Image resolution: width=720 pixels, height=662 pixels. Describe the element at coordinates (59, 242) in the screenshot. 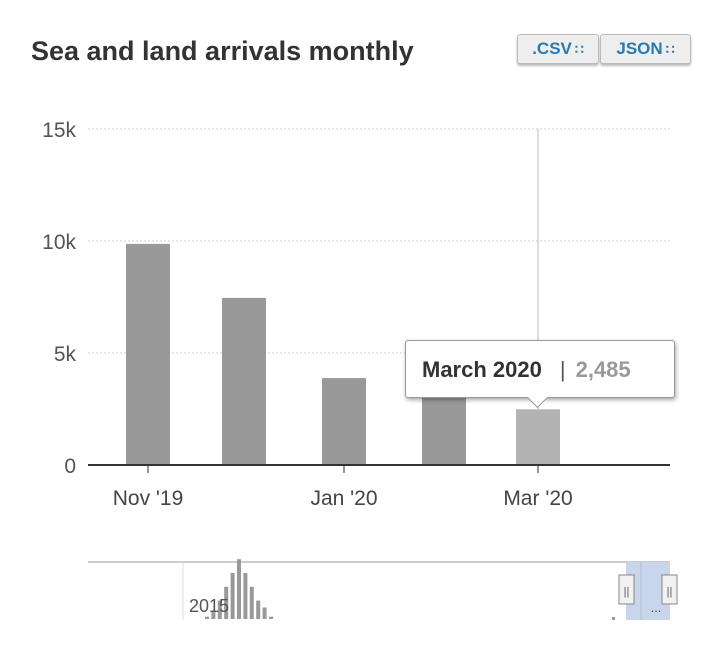

I see `y-tick-label: 10k` at that location.